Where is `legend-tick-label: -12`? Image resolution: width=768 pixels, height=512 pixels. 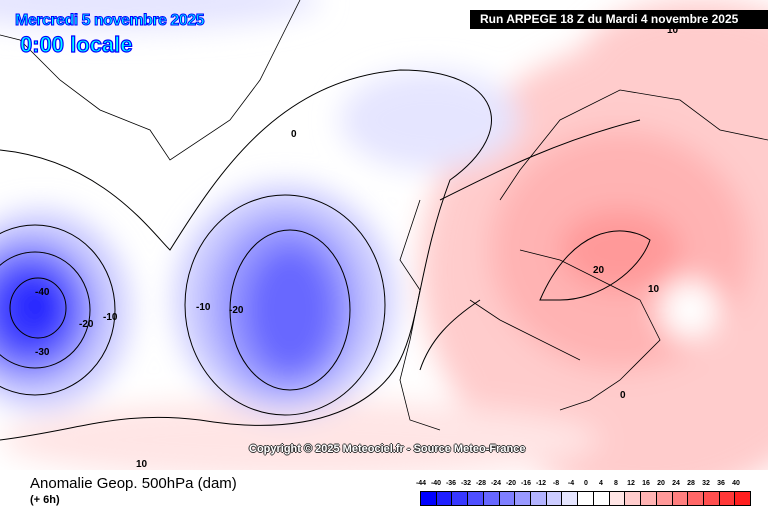 legend-tick-label: -12 is located at coordinates (541, 483).